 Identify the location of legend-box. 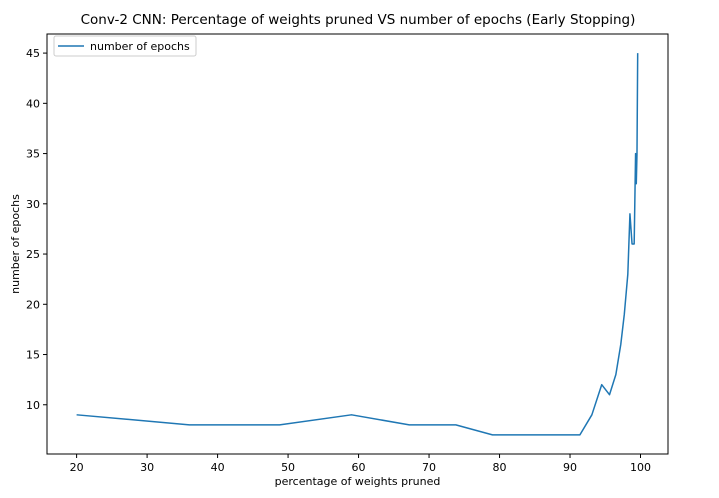
(125, 46).